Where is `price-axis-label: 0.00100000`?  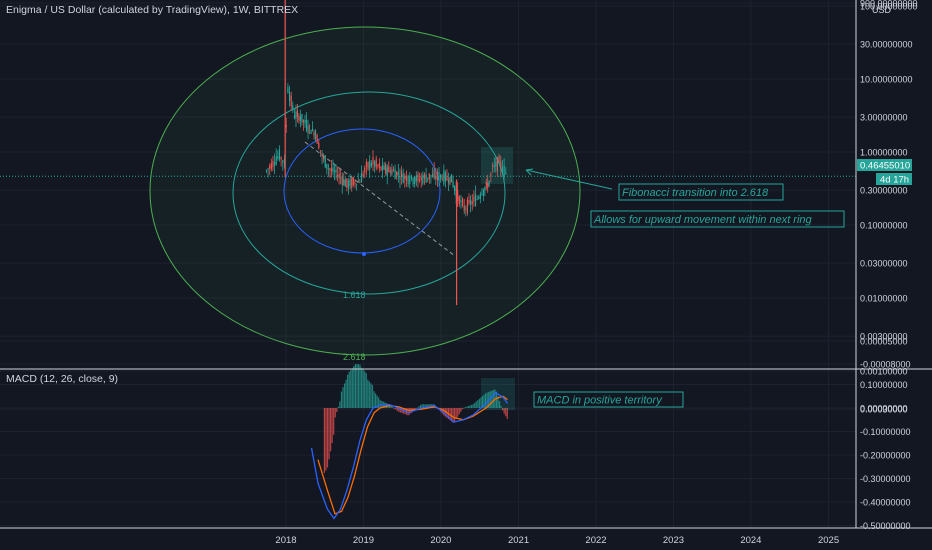
price-axis-label: 0.00100000 is located at coordinates (884, 372).